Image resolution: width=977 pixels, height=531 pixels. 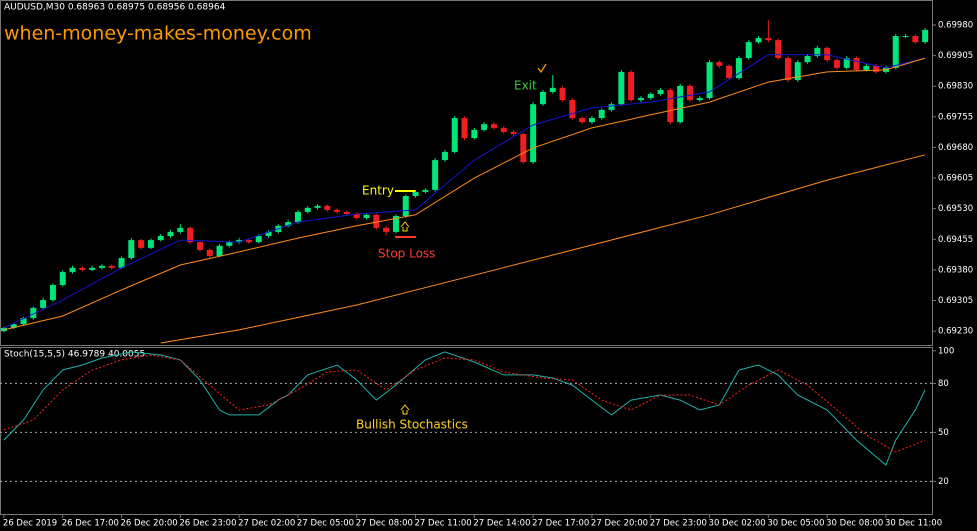 I want to click on stoch-arrow, so click(x=405, y=409).